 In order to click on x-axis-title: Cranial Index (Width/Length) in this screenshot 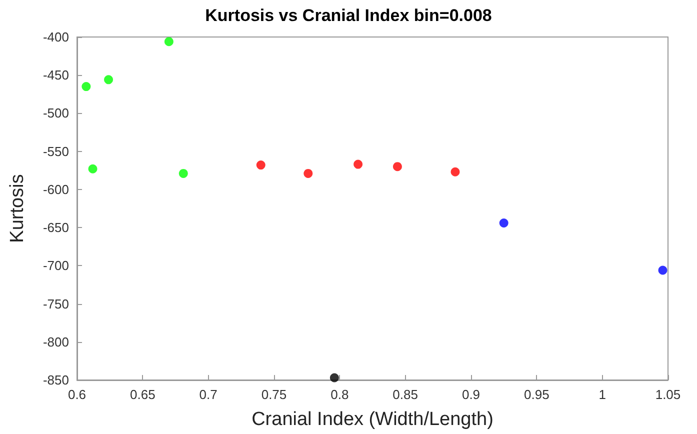, I will do `click(373, 419)`.